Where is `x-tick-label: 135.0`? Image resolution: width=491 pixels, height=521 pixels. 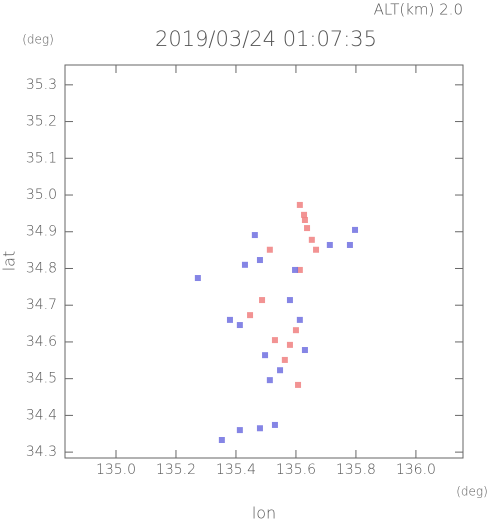 x-tick-label: 135.0 is located at coordinates (116, 470).